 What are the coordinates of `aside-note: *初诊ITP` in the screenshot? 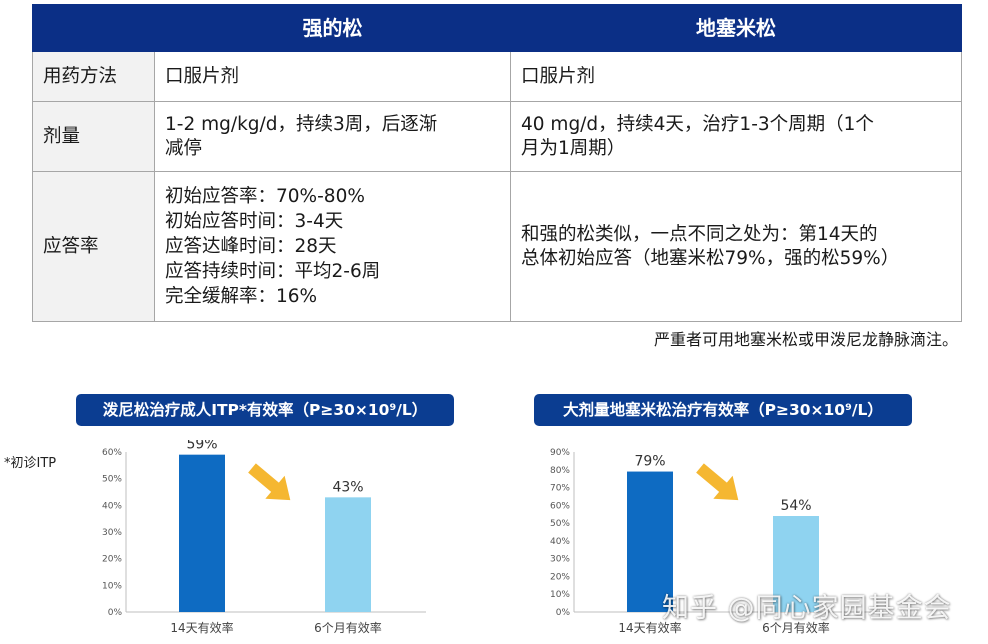 It's located at (30, 463).